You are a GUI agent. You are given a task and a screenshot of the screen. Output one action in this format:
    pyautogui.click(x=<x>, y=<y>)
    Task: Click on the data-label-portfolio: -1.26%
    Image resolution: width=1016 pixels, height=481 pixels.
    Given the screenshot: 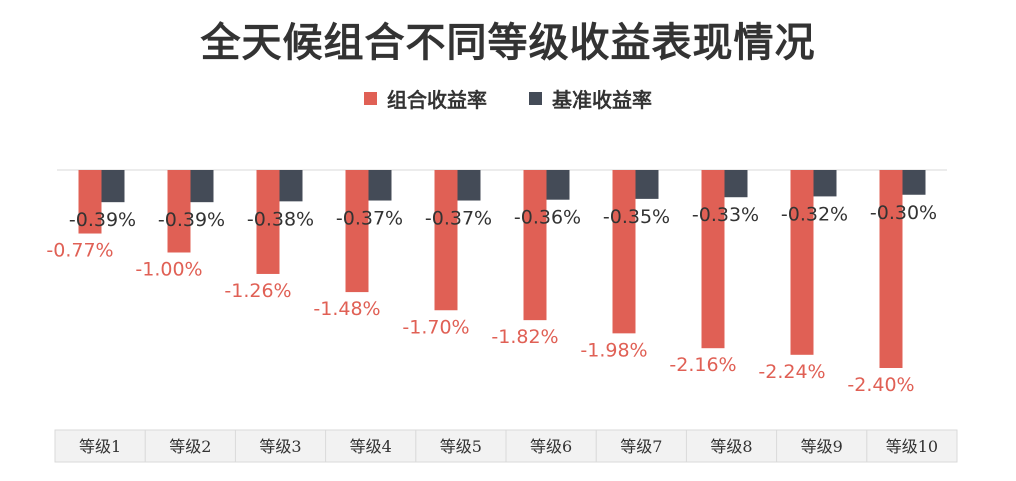 What is the action you would take?
    pyautogui.click(x=257, y=291)
    